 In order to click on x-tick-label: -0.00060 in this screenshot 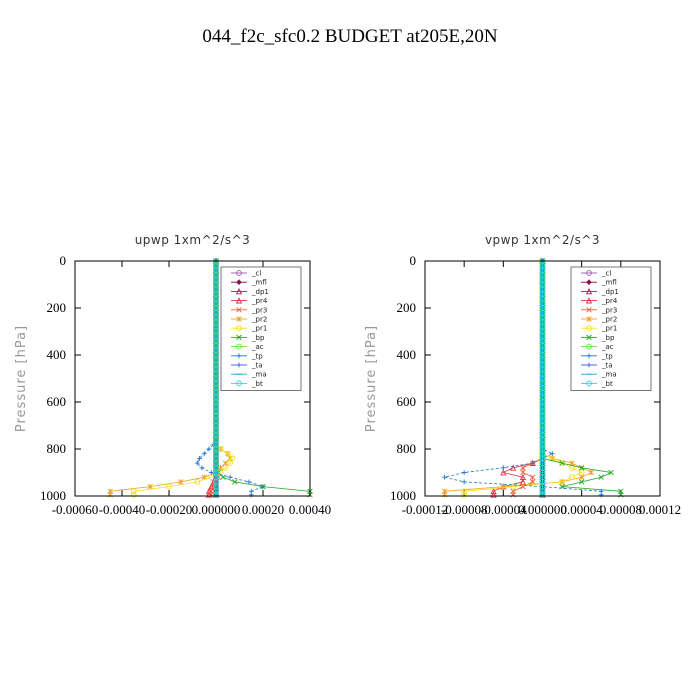, I will do `click(75, 509)`.